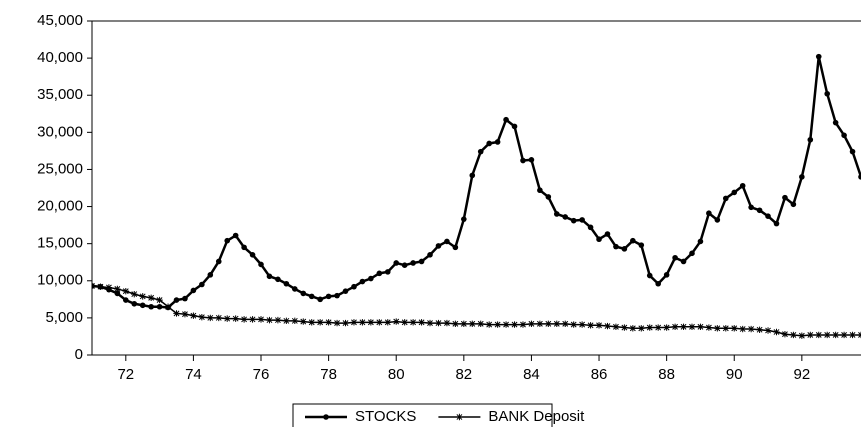  Describe the element at coordinates (802, 374) in the screenshot. I see `x-tick-label: 92` at that location.